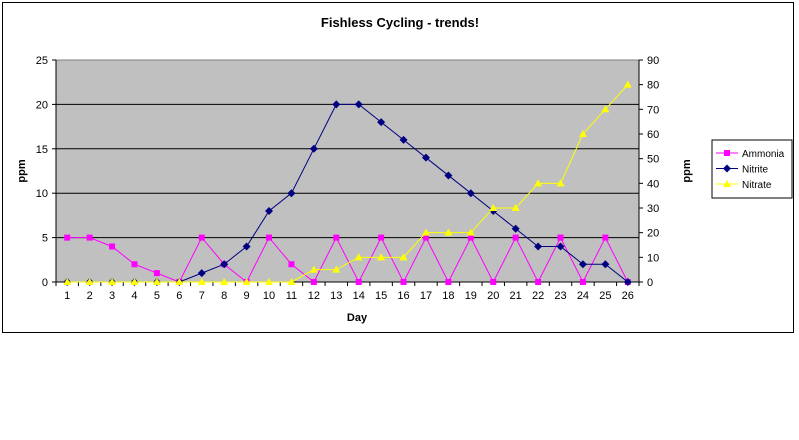  What do you see at coordinates (727, 168) in the screenshot?
I see `legend-marker-nitrite` at bounding box center [727, 168].